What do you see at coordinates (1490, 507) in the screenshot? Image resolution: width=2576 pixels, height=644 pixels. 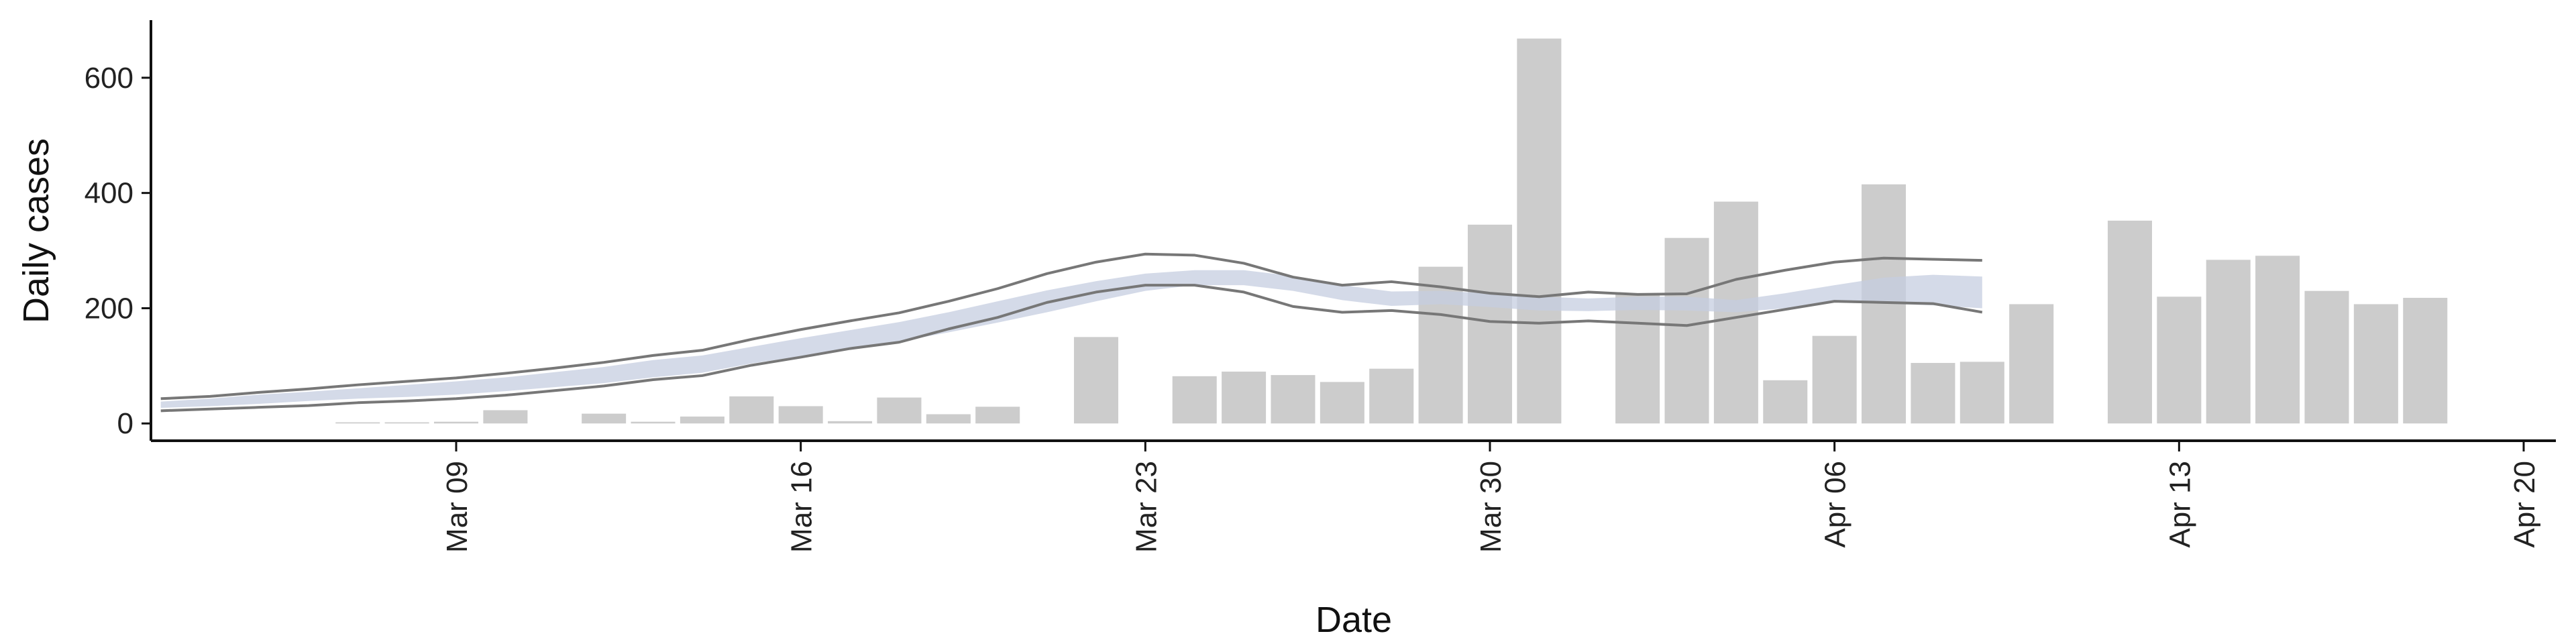 I see `x-tick-label-2020-03-30: Mar 30` at bounding box center [1490, 507].